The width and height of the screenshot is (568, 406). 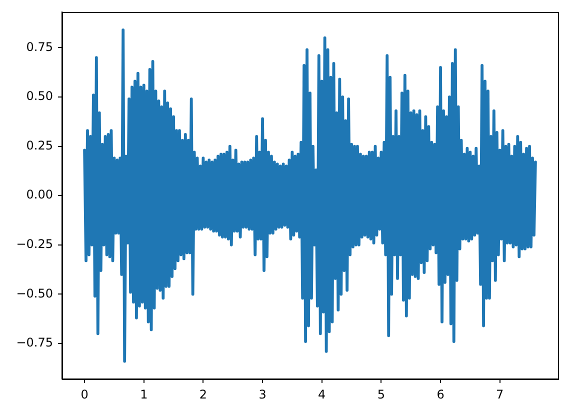 What do you see at coordinates (440, 394) in the screenshot?
I see `x-tick-label: 6` at bounding box center [440, 394].